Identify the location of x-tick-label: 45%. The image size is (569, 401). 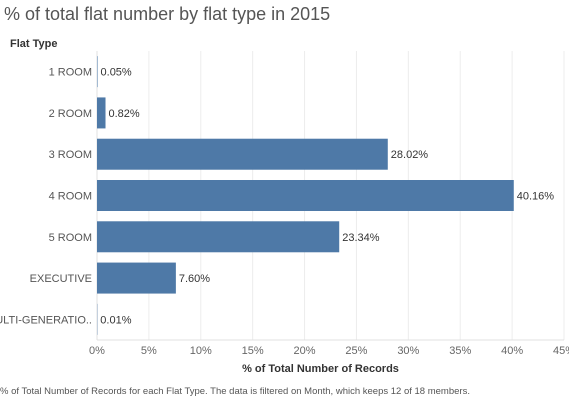
(561, 351).